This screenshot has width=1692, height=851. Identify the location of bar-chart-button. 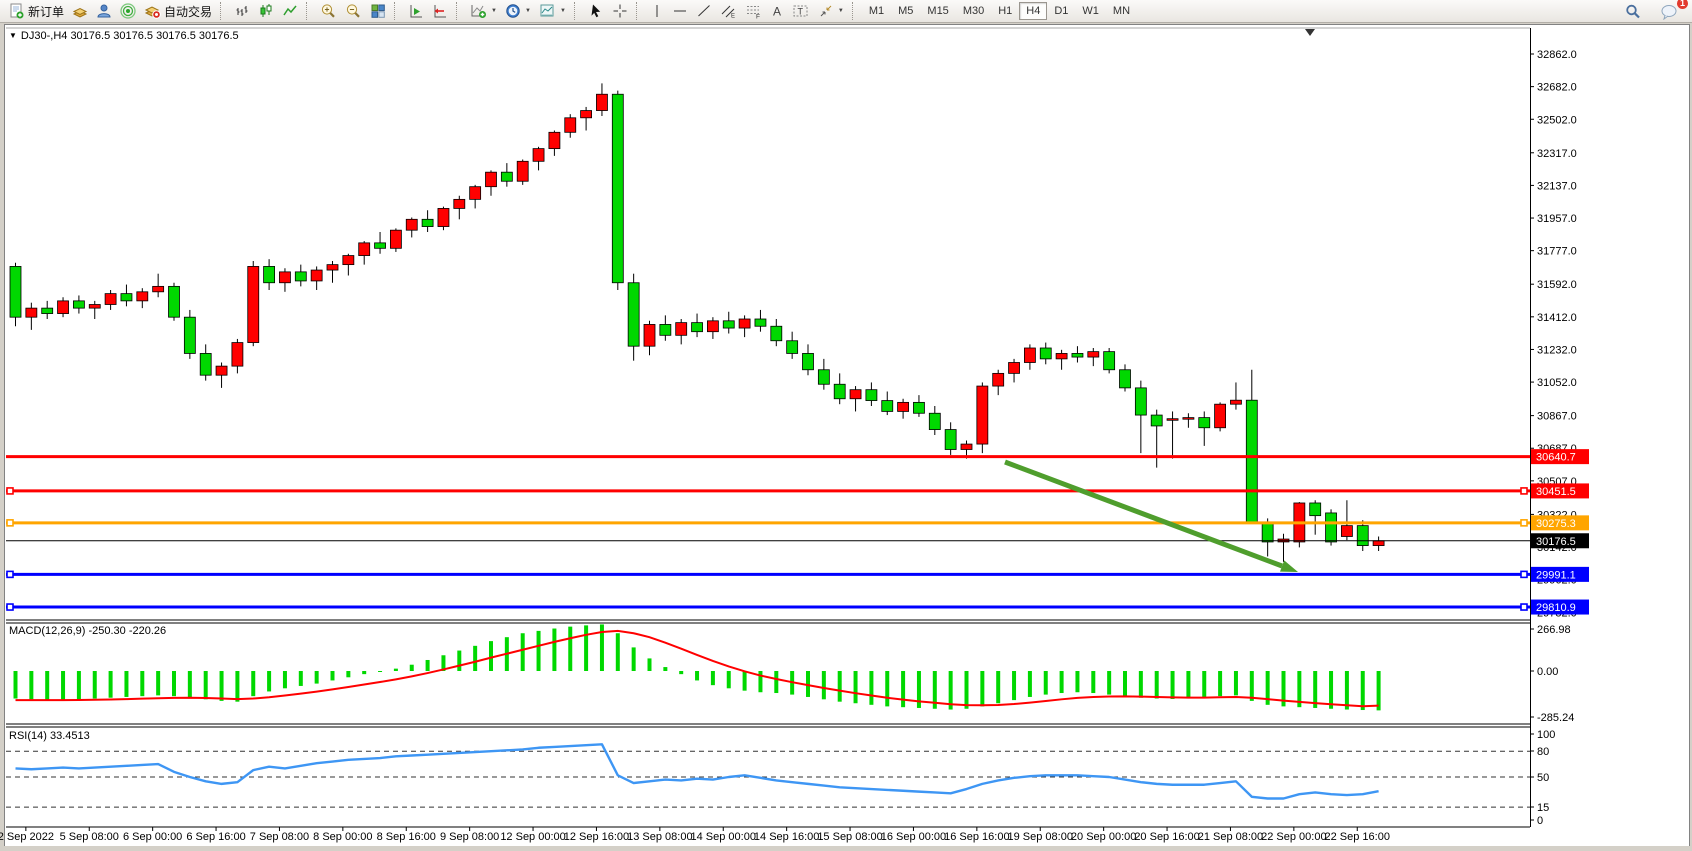
(242, 11).